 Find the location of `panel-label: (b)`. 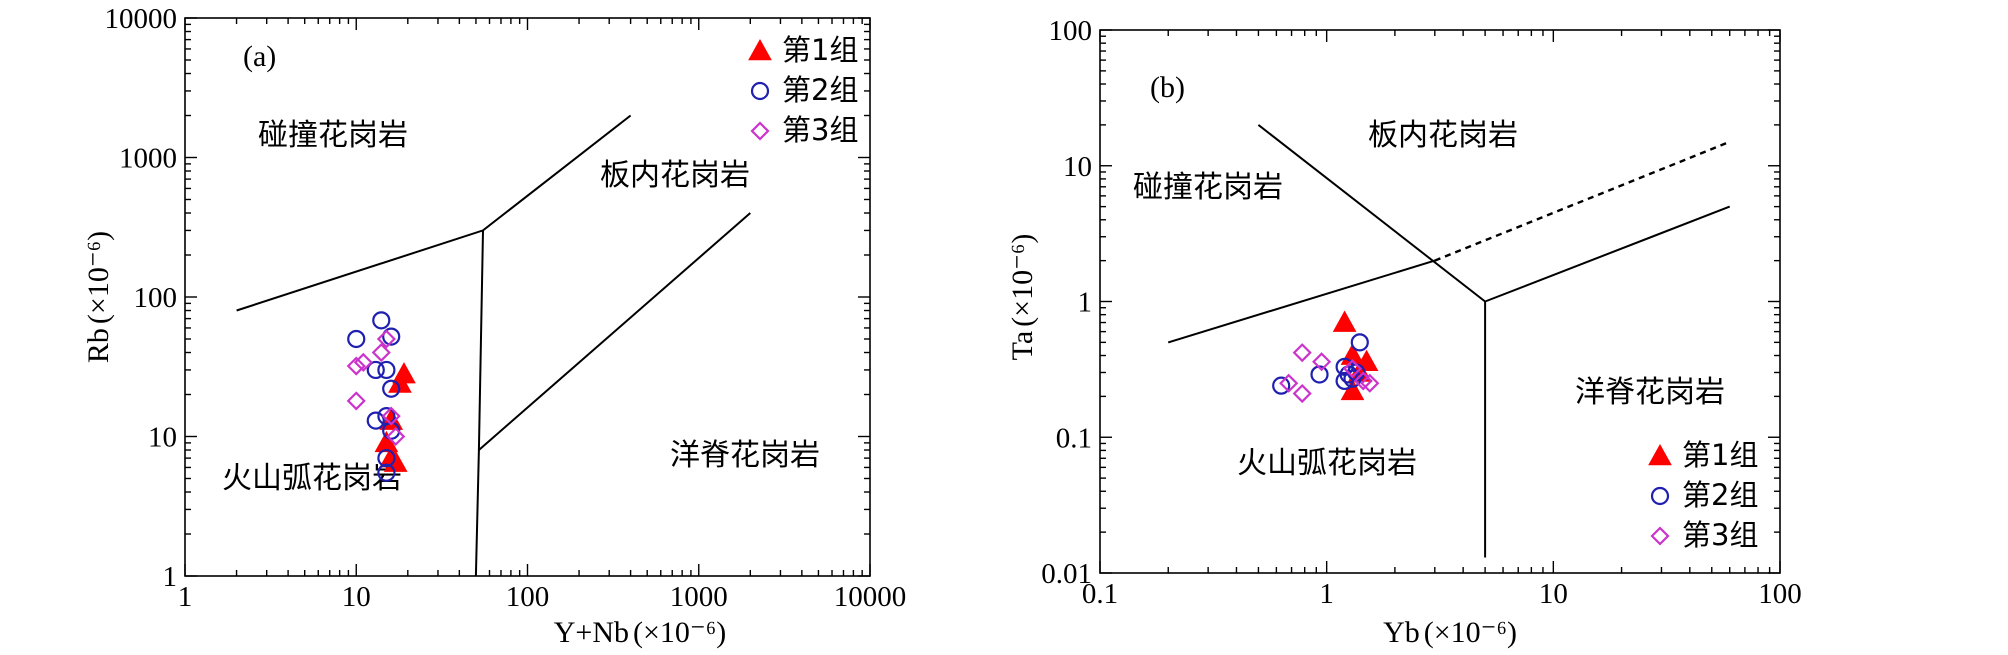

panel-label: (b) is located at coordinates (1167, 87).